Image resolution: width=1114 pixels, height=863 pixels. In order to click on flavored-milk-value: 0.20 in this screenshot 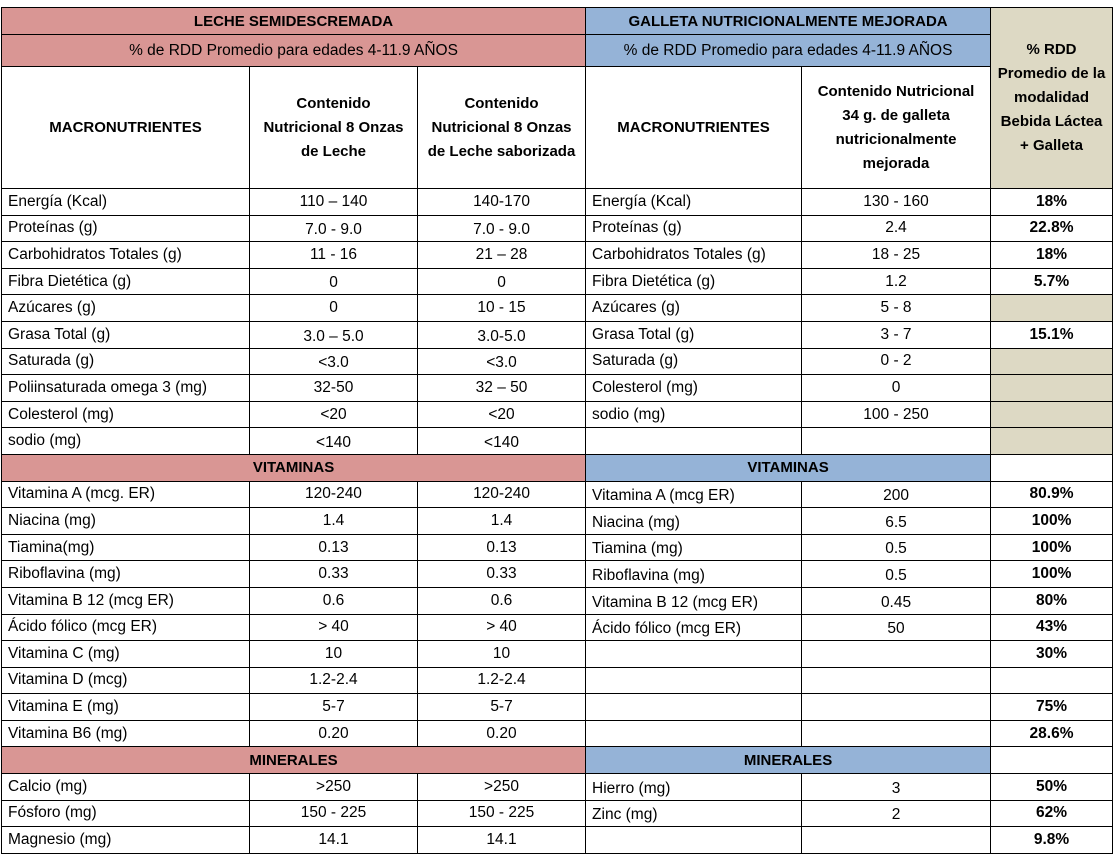, I will do `click(501, 733)`.